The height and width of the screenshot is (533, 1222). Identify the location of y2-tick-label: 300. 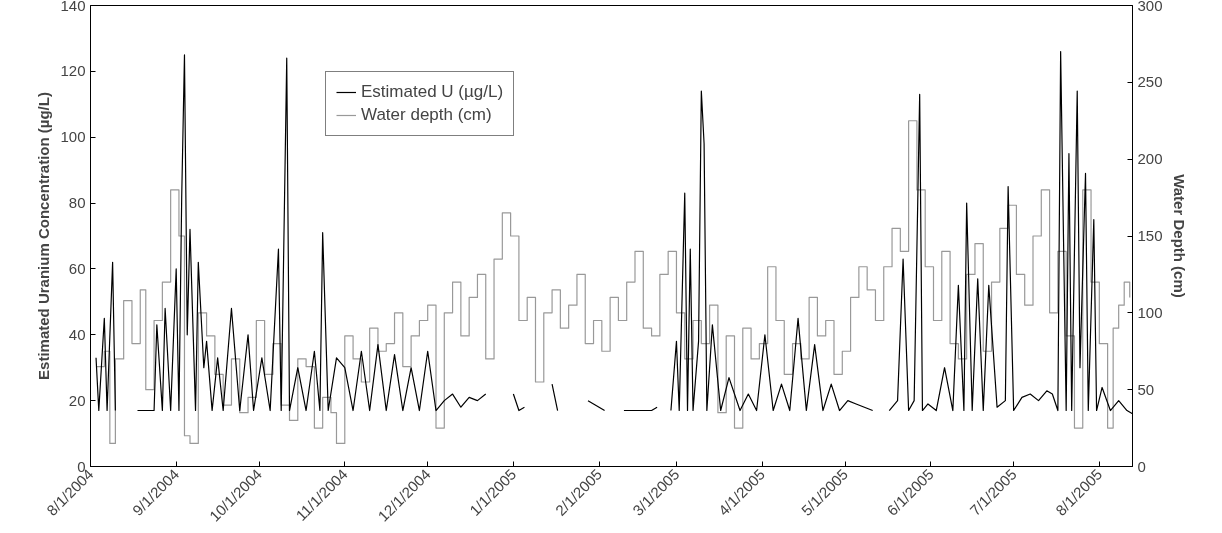
(1150, 7).